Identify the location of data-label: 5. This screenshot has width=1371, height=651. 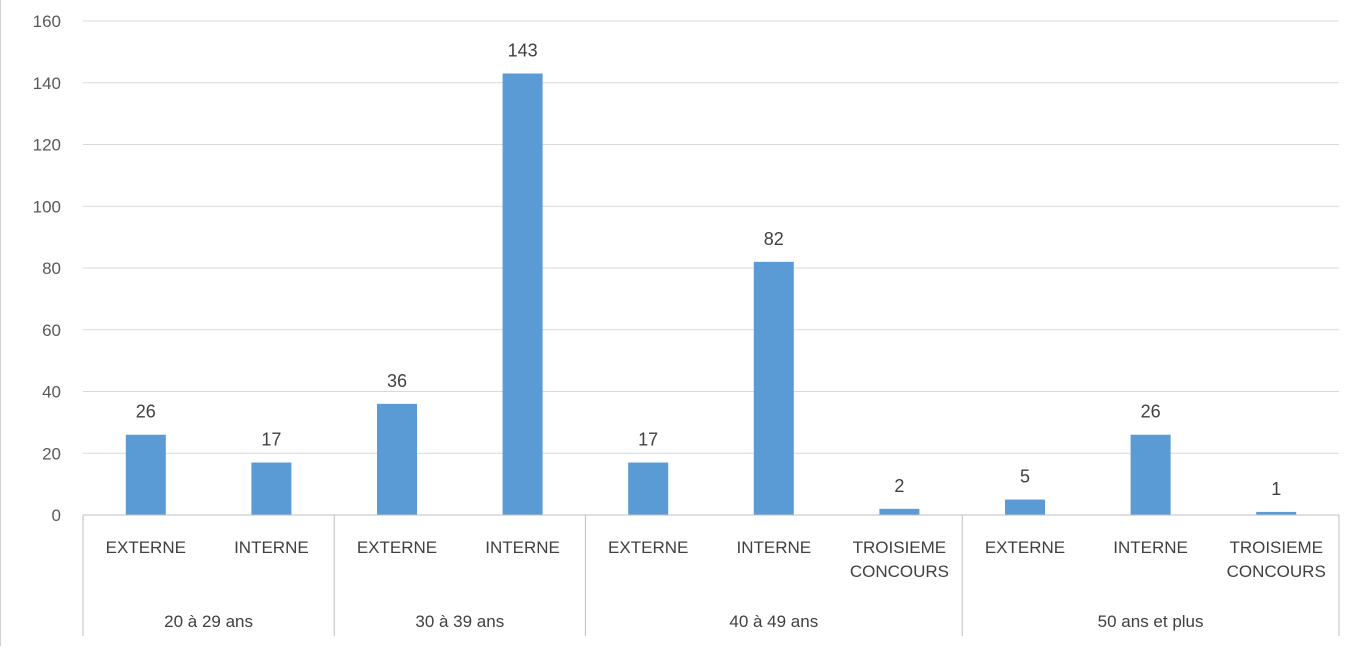
(1025, 477).